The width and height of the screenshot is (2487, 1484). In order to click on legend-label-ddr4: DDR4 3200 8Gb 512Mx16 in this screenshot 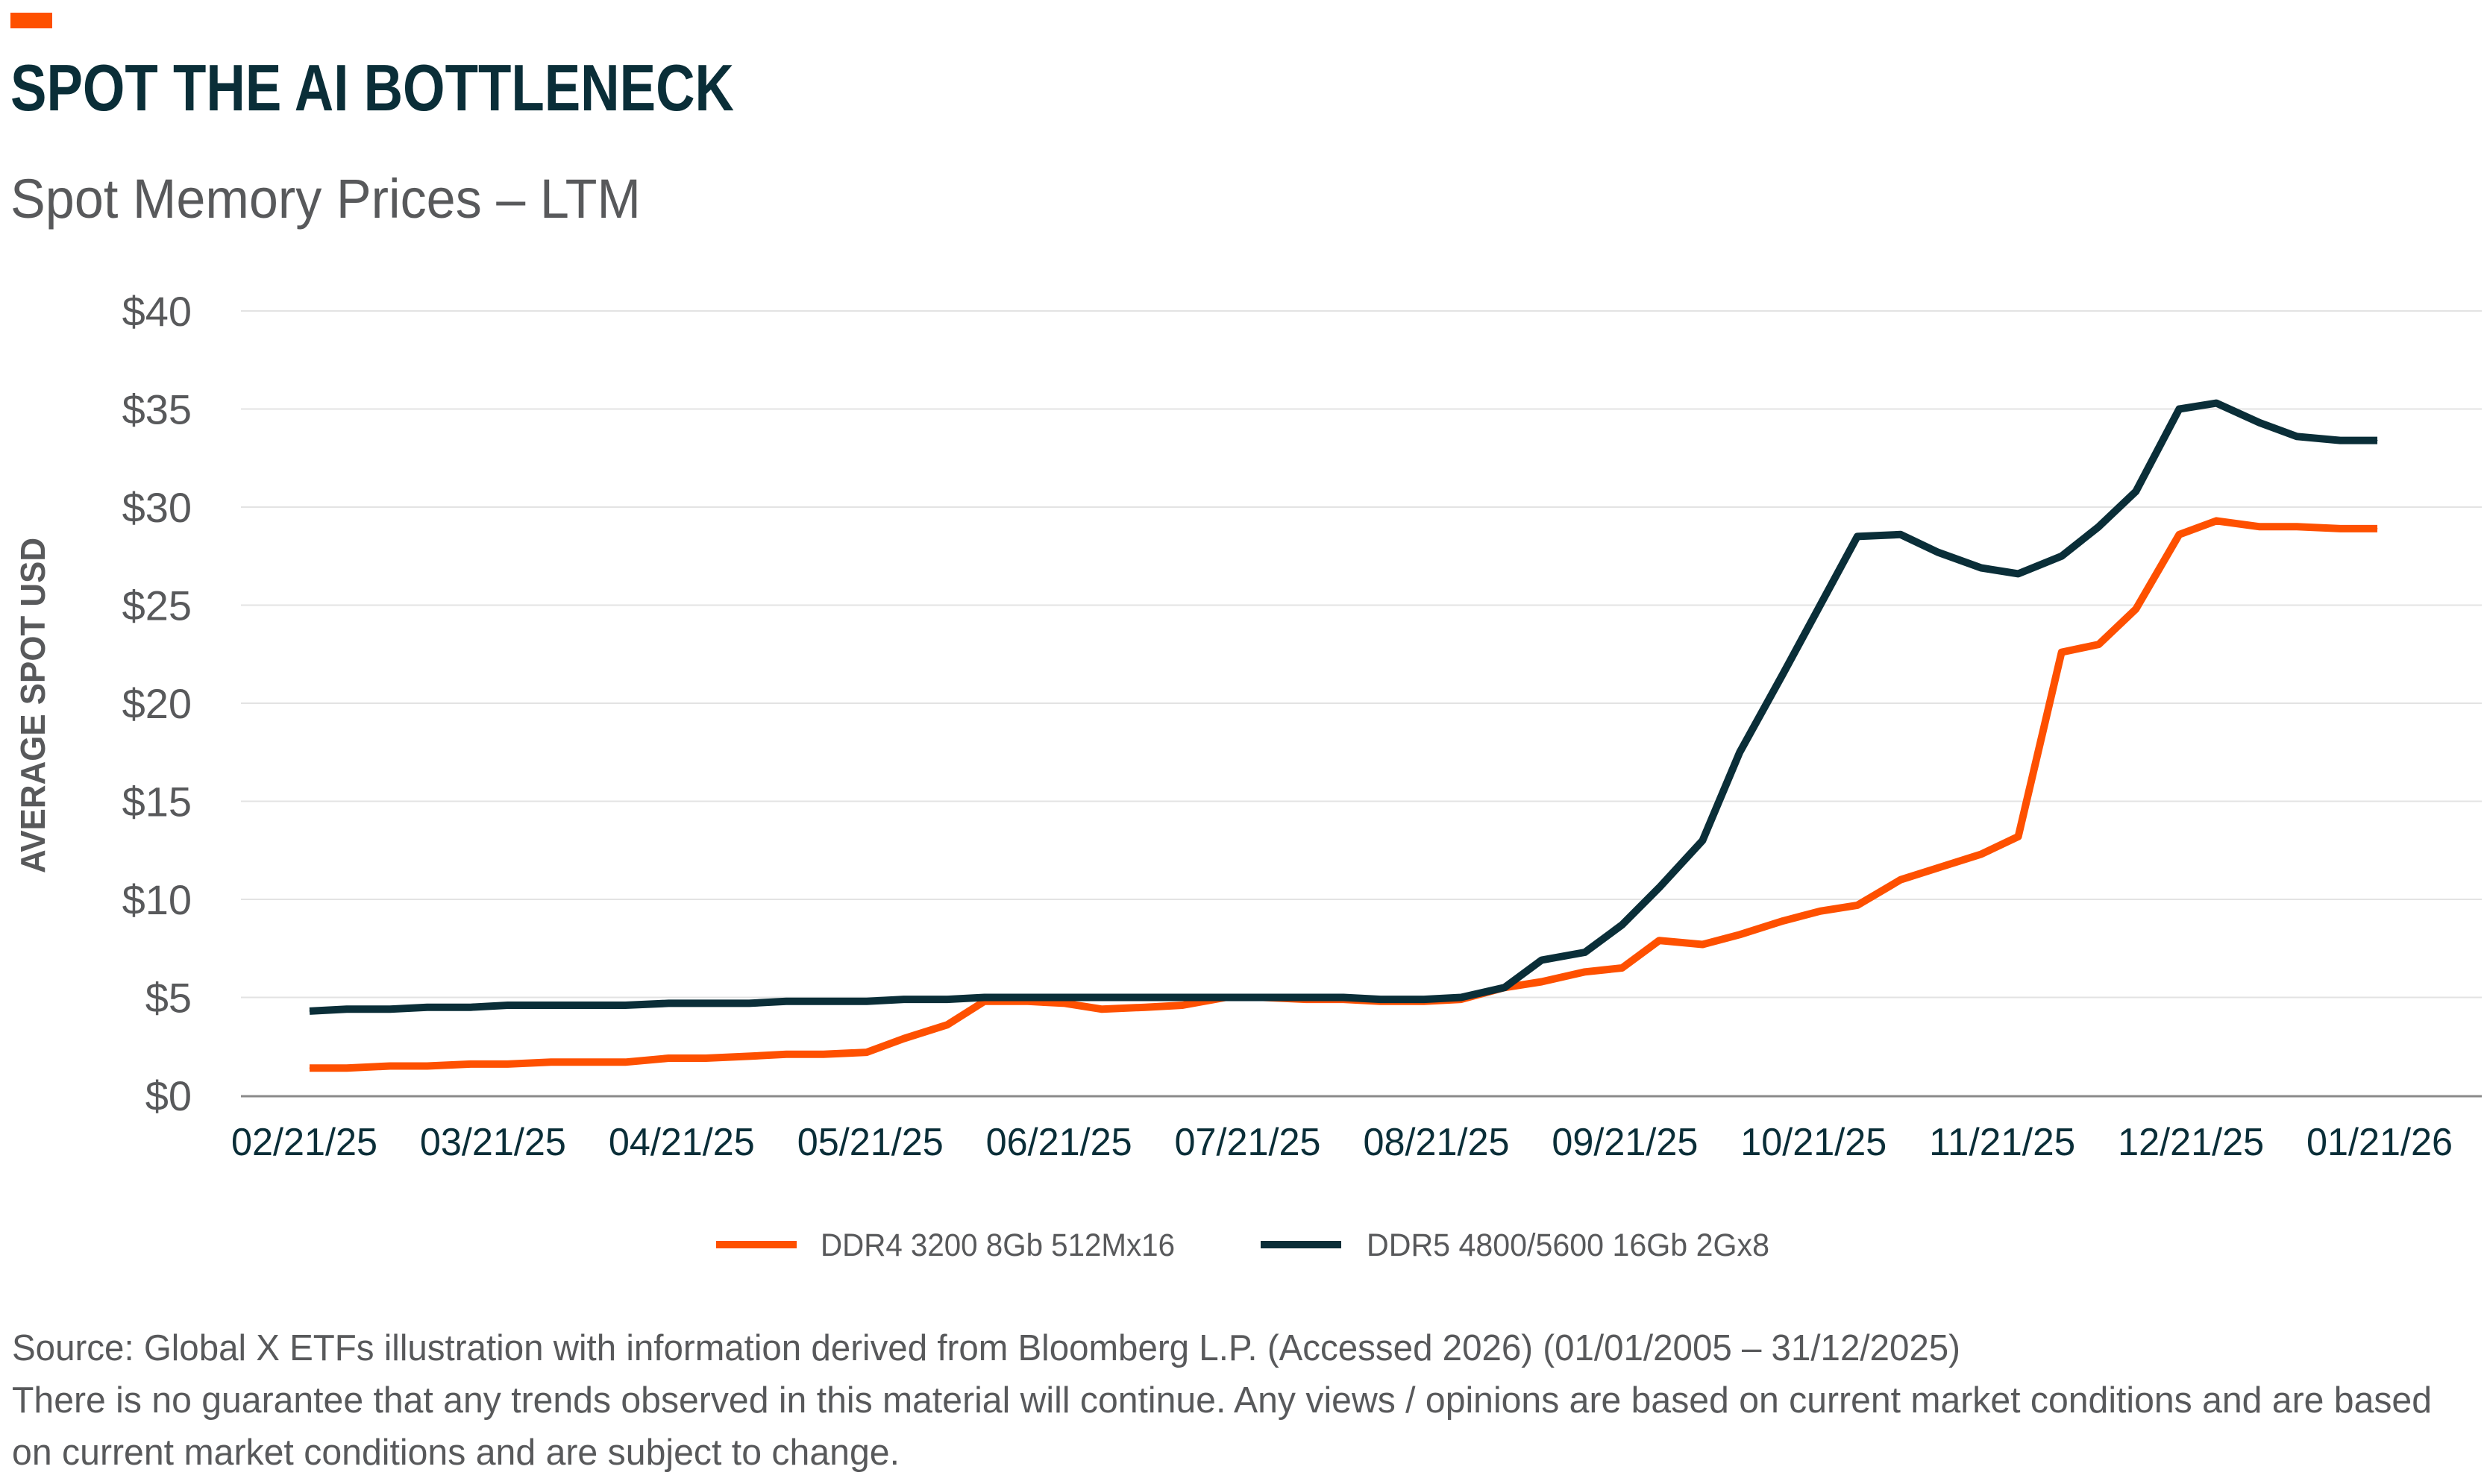, I will do `click(998, 1245)`.